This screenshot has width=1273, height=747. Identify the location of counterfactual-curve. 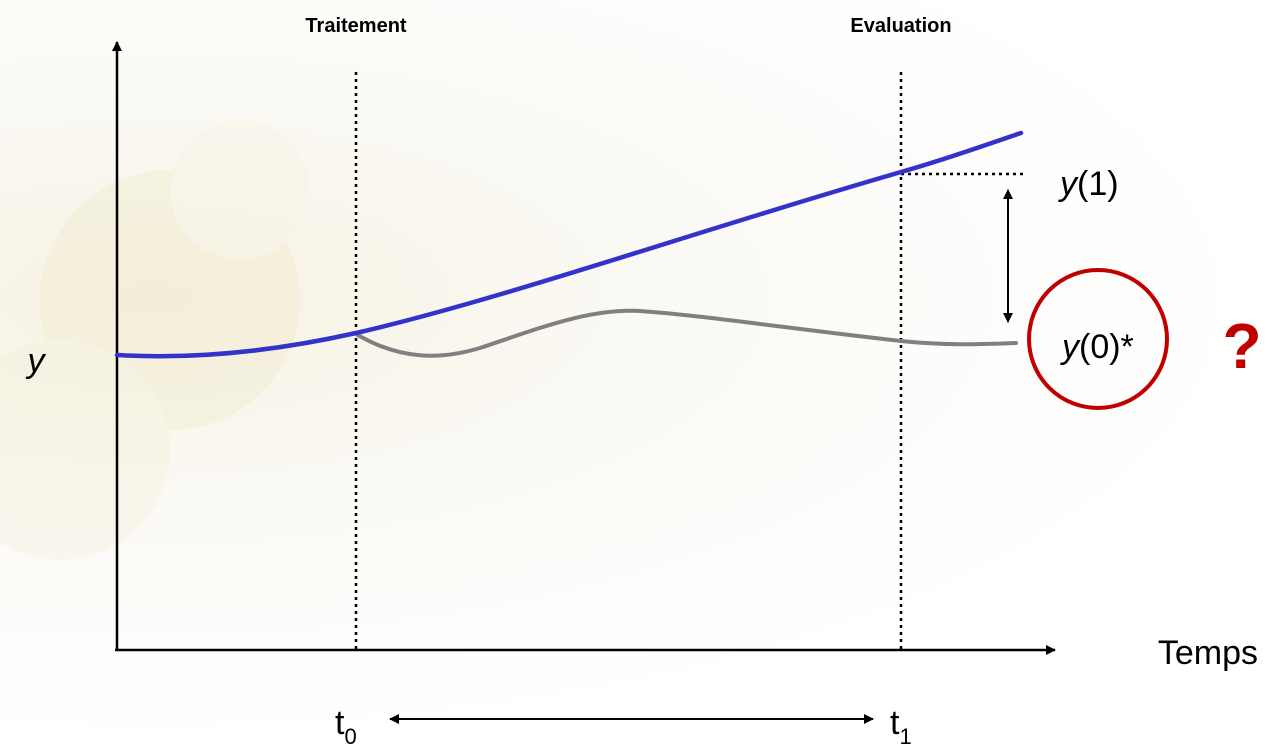
(686, 333).